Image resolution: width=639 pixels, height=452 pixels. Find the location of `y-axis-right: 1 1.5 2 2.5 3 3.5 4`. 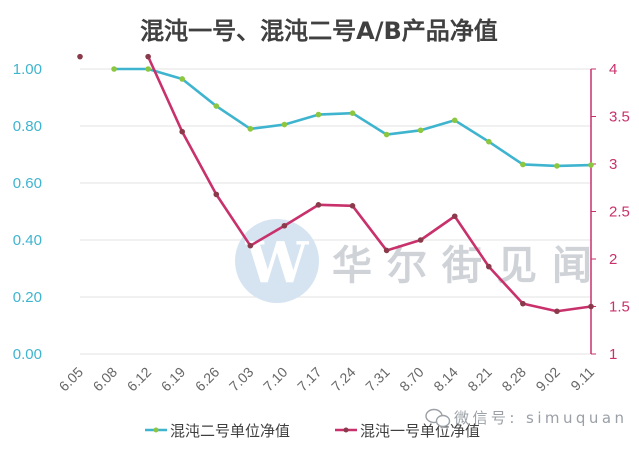

y-axis-right: 1 1.5 2 2.5 3 3.5 4 is located at coordinates (610, 212).